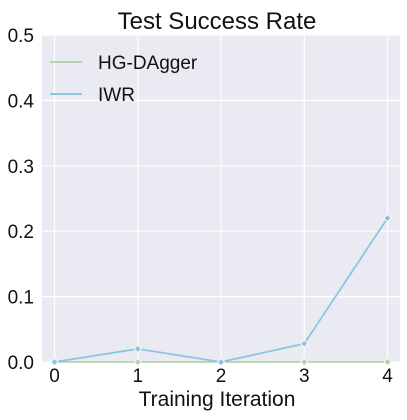 Image resolution: width=407 pixels, height=420 pixels. I want to click on y-tick-label: 0.3, so click(21, 167).